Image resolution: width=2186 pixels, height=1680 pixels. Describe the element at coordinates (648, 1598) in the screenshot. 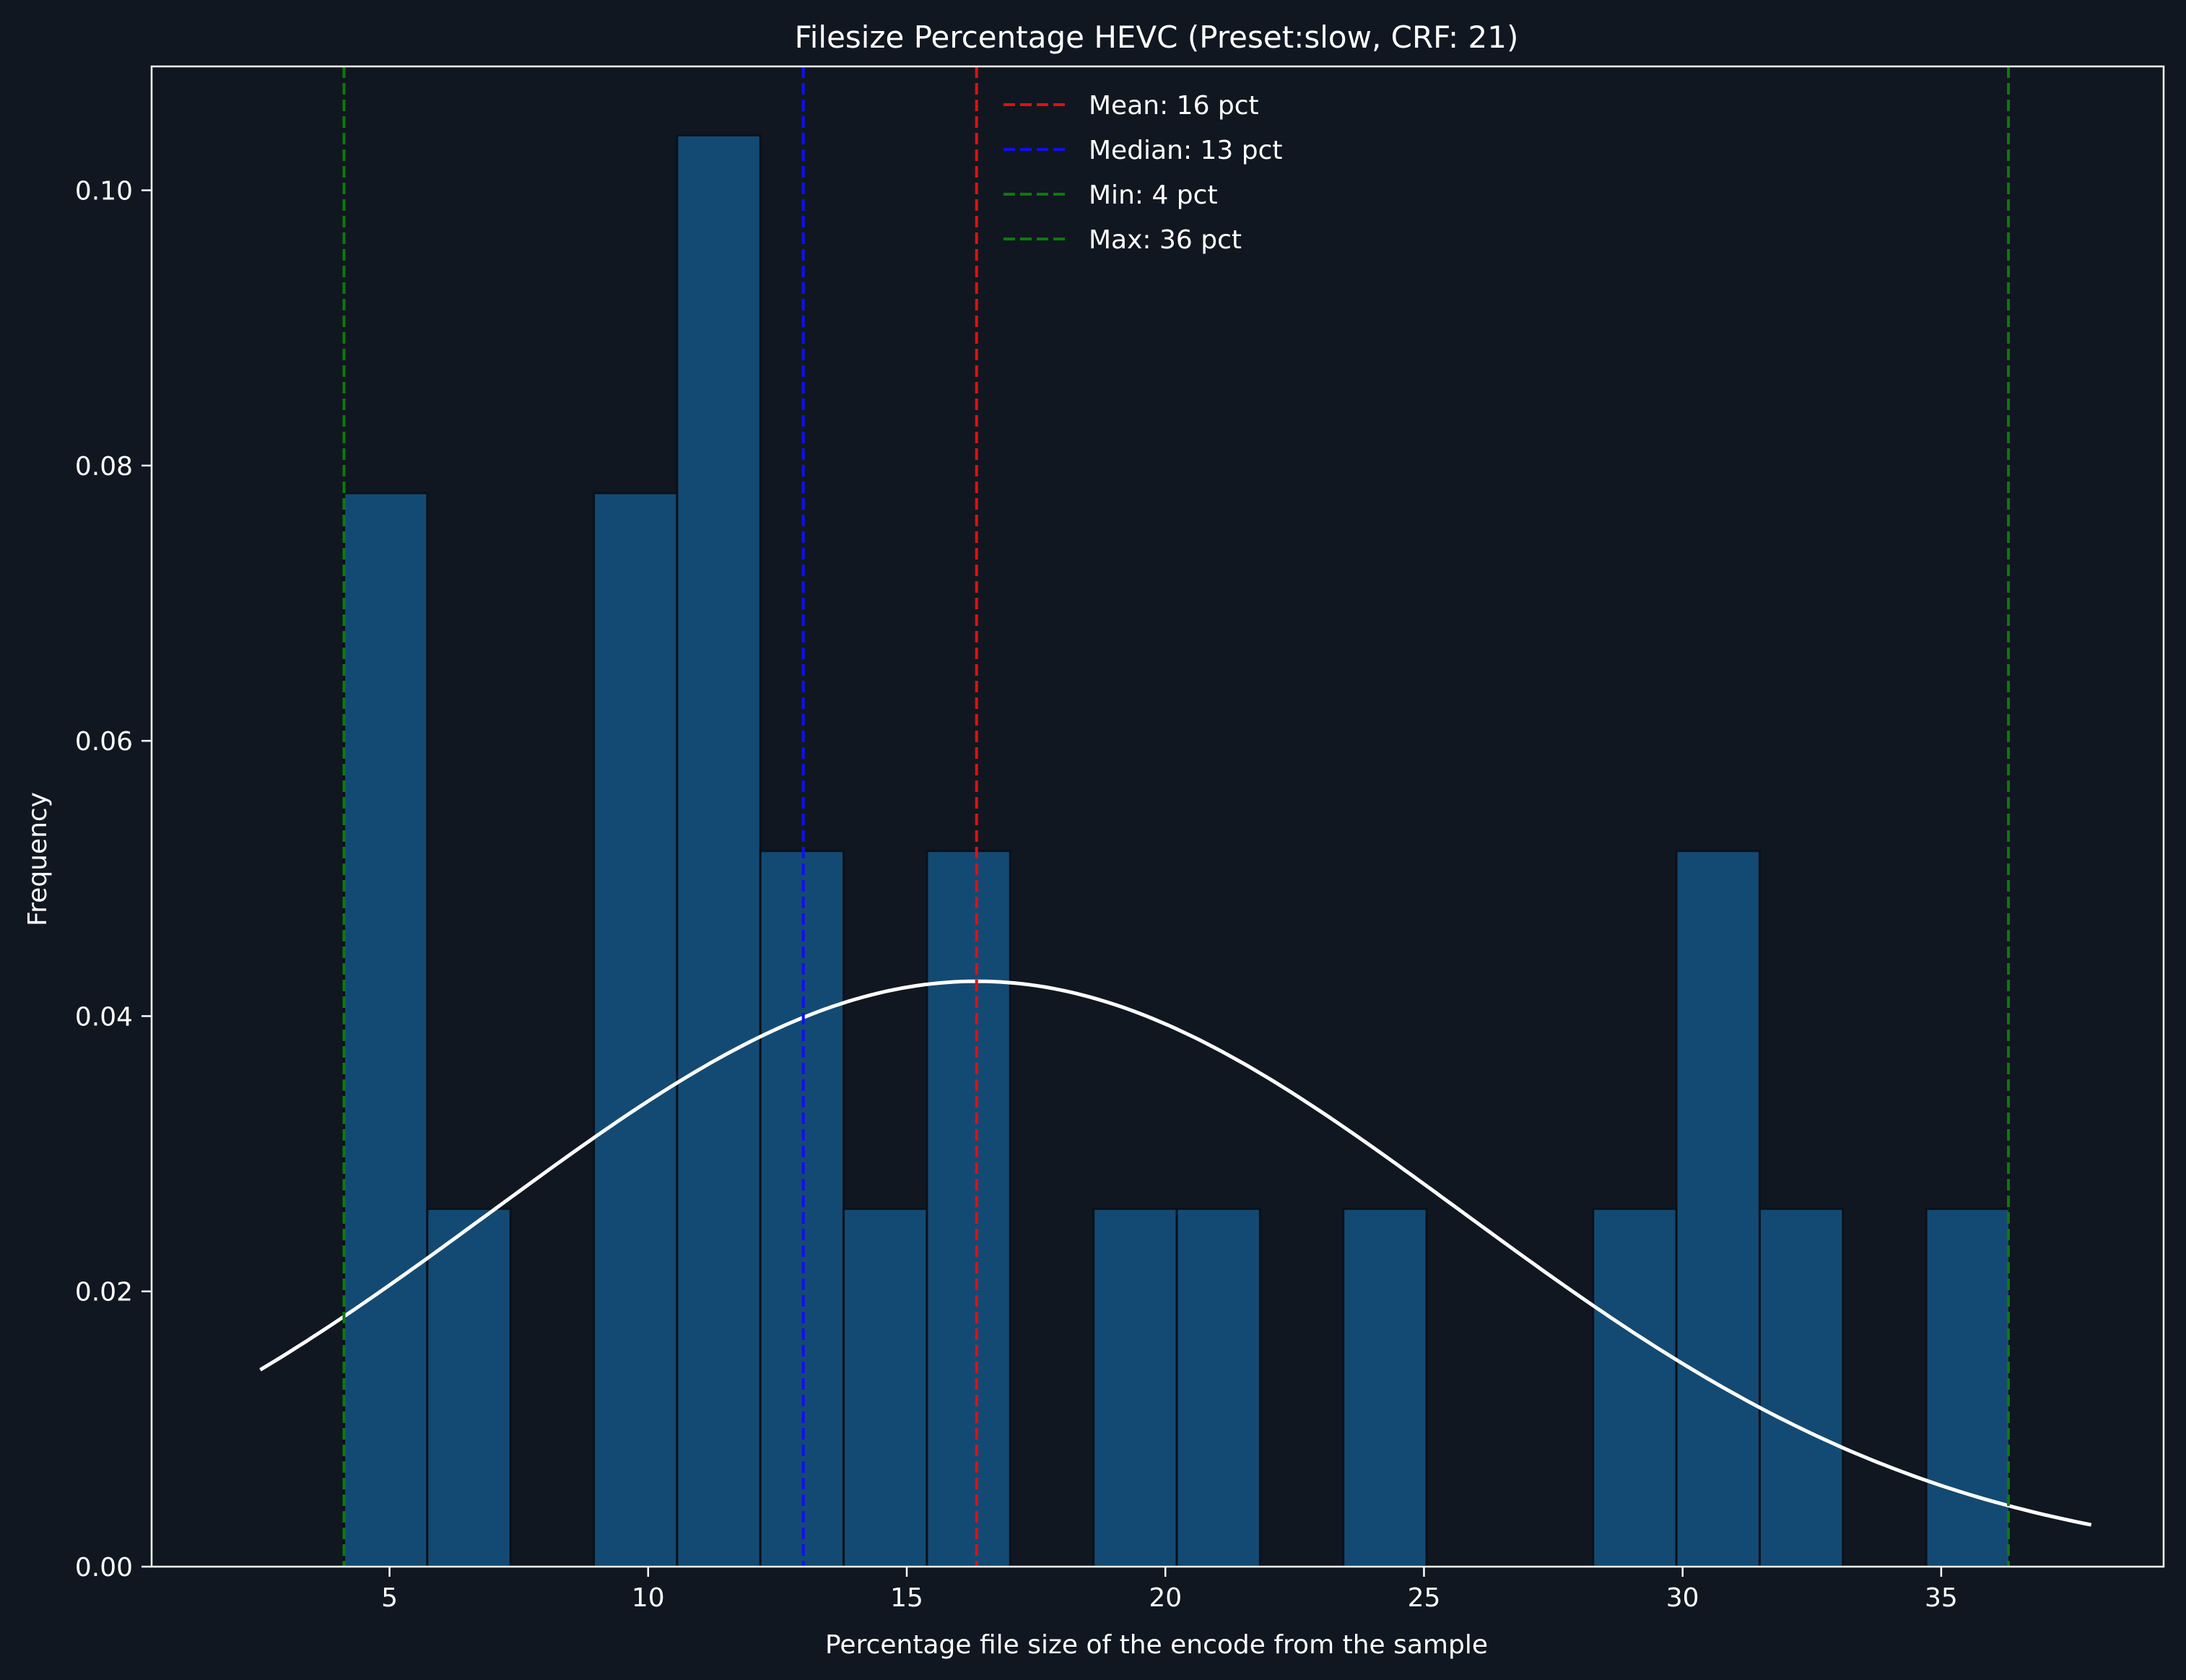

I see `x-tick-label: 10` at that location.